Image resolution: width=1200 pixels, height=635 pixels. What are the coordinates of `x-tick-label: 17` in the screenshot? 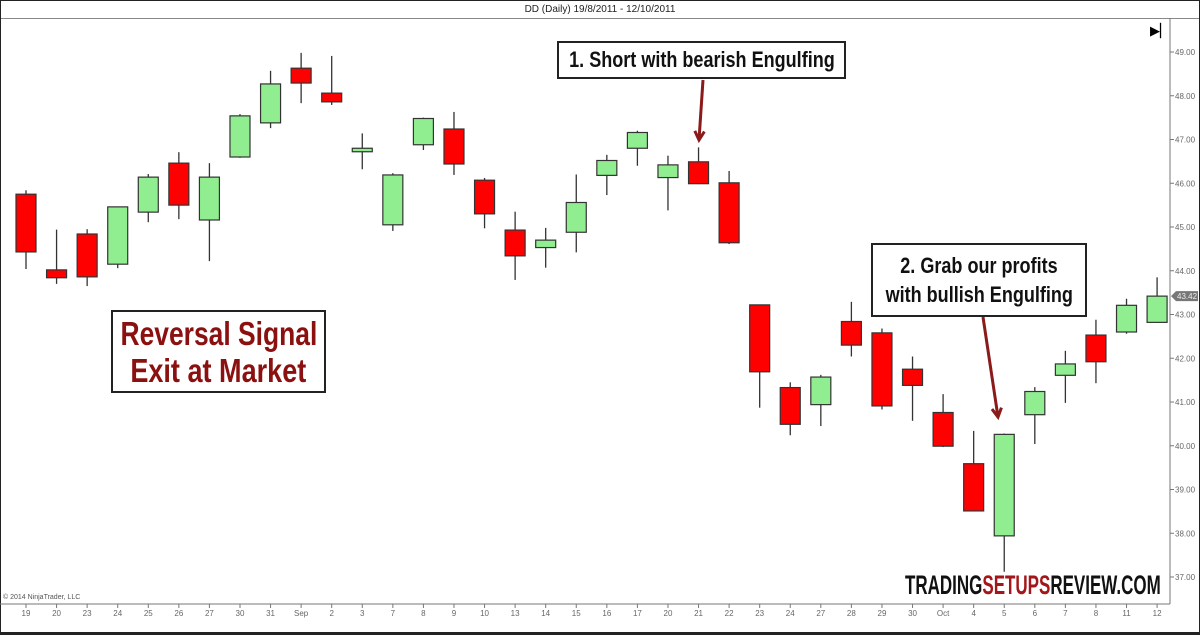 It's located at (637, 613).